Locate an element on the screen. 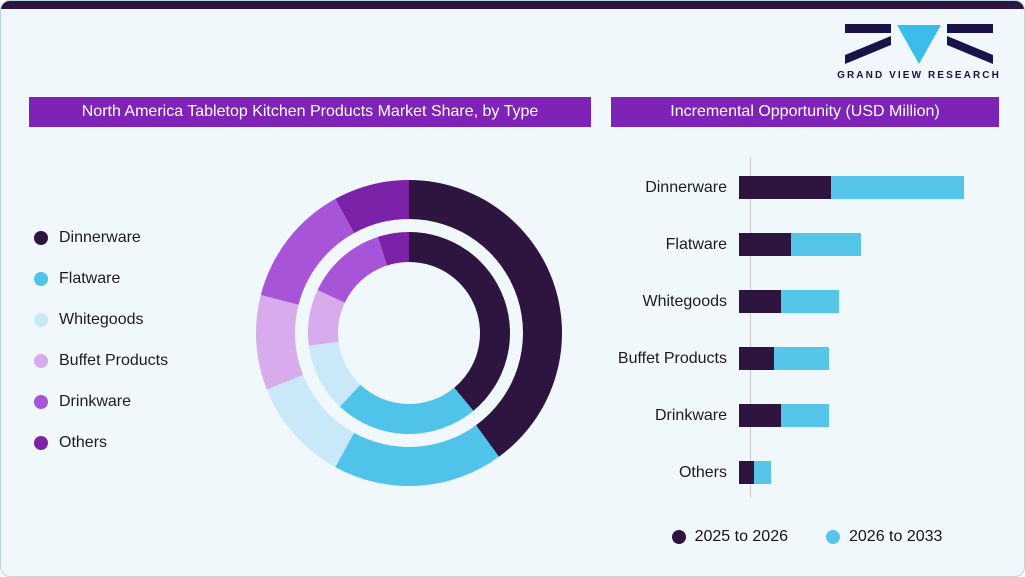  legend-label: Others is located at coordinates (83, 442).